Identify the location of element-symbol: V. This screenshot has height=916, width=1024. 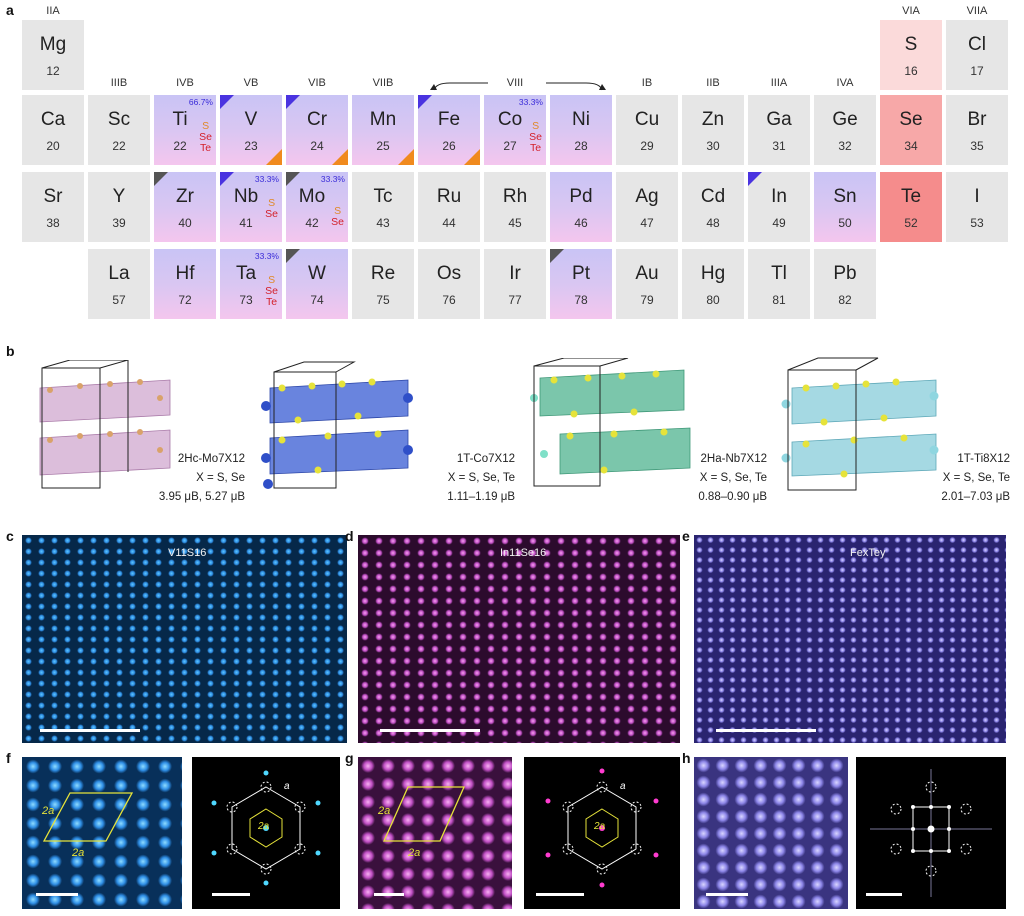
(251, 119).